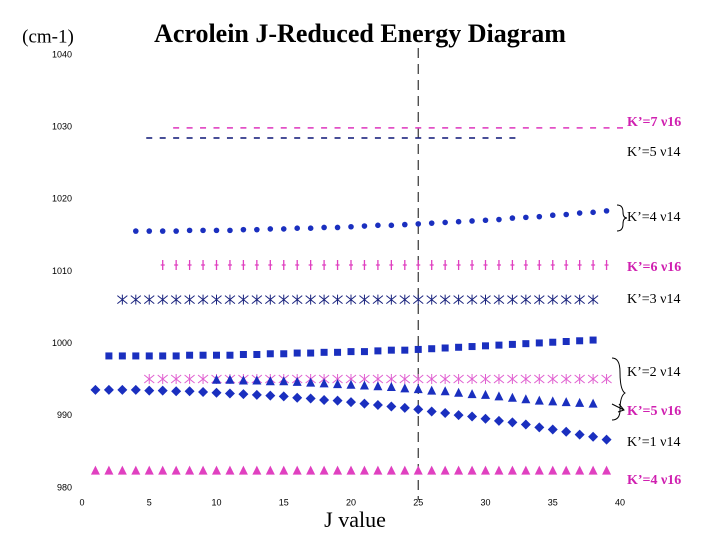 The width and height of the screenshot is (720, 540). Describe the element at coordinates (351, 502) in the screenshot. I see `x-tick-label: 20` at that location.